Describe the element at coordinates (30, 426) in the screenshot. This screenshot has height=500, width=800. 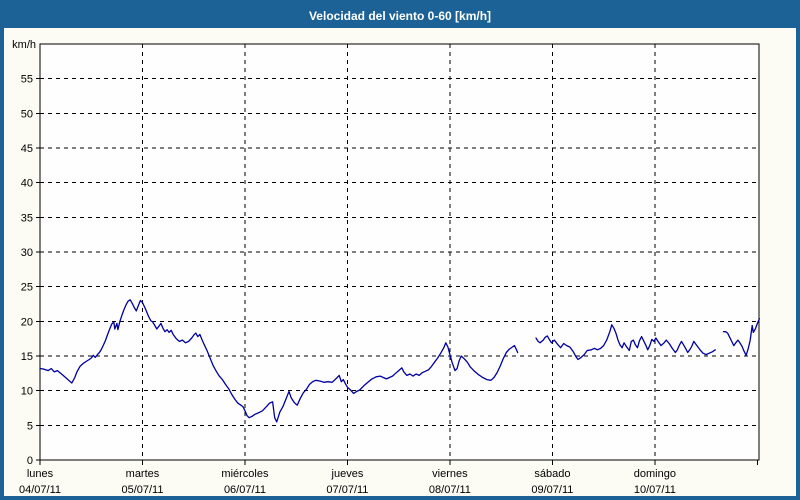
I see `y-tick-label: 5` at that location.